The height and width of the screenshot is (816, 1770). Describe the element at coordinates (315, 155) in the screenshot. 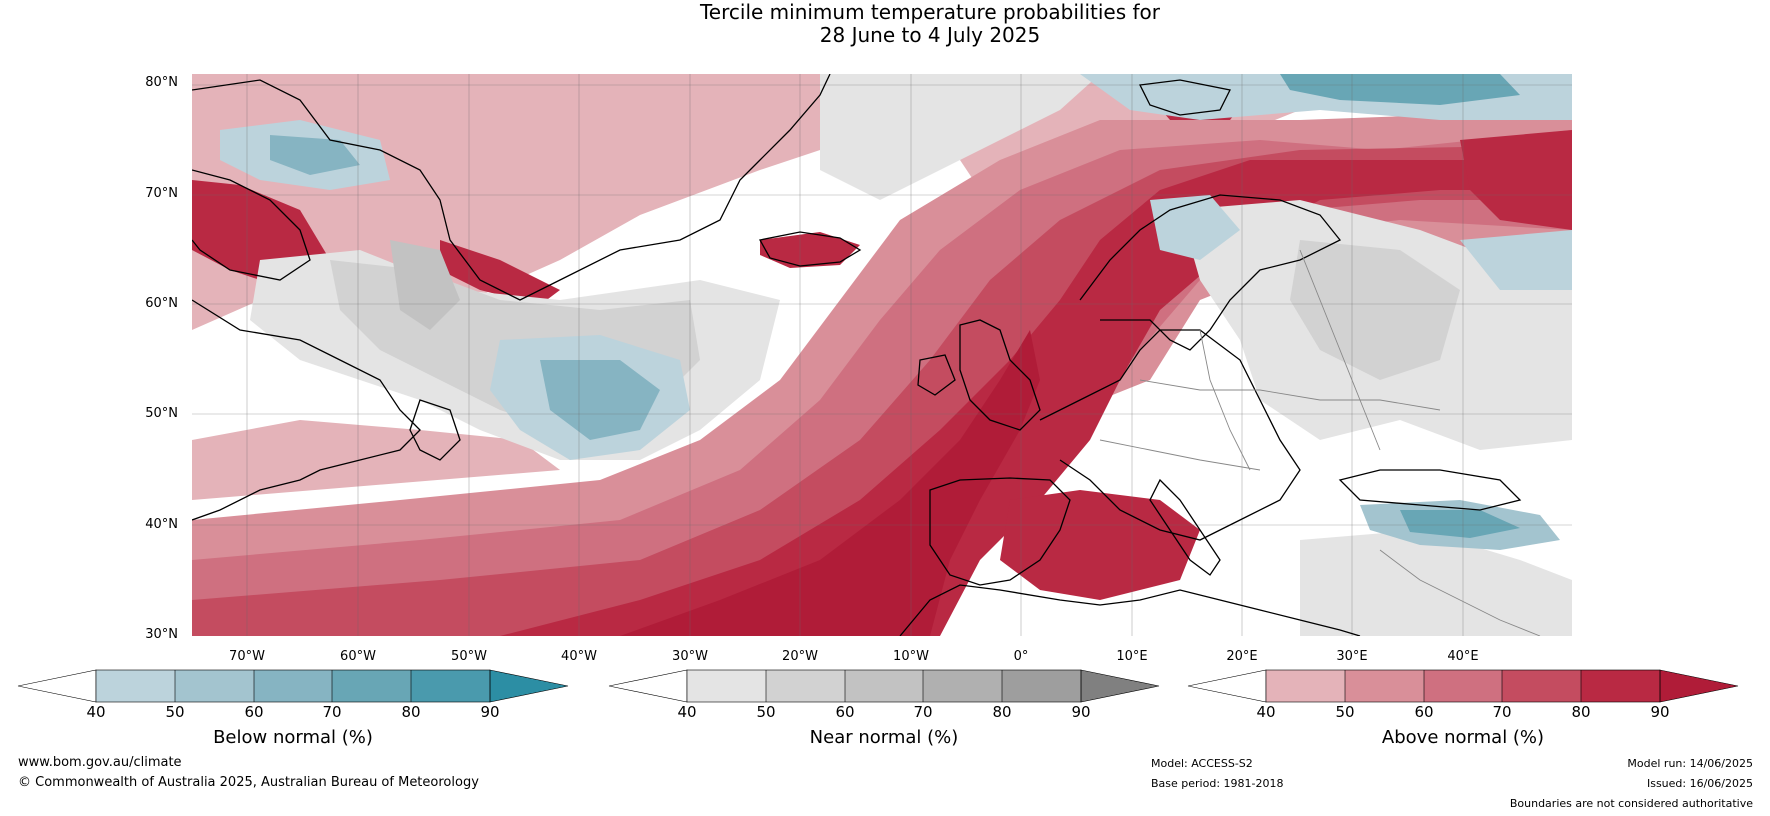

I see `below-60-region-baffin` at that location.